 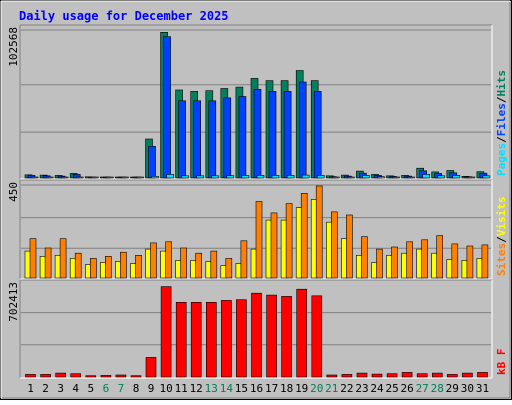 I want to click on day-label-11: 11, so click(x=181, y=388).